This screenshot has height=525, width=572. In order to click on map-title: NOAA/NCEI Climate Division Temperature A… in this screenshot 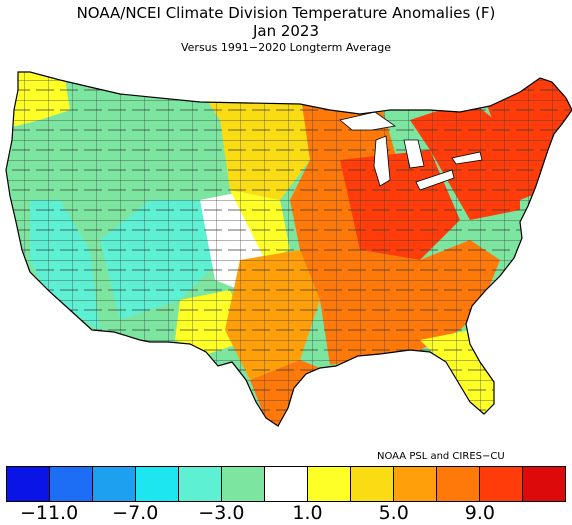, I will do `click(286, 13)`.